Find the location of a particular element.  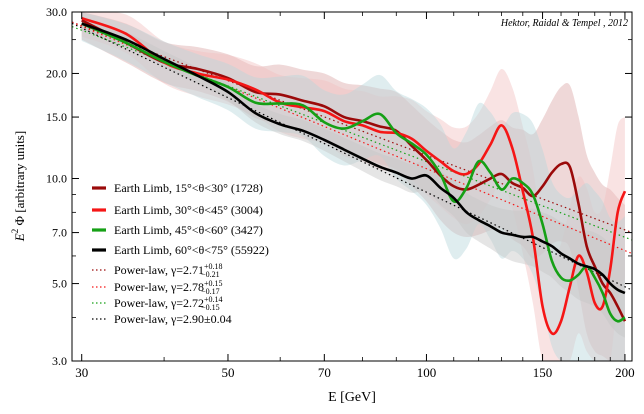

citation-annotation: Hektor, Raidal & Tempel , 2012 is located at coordinates (564, 23).